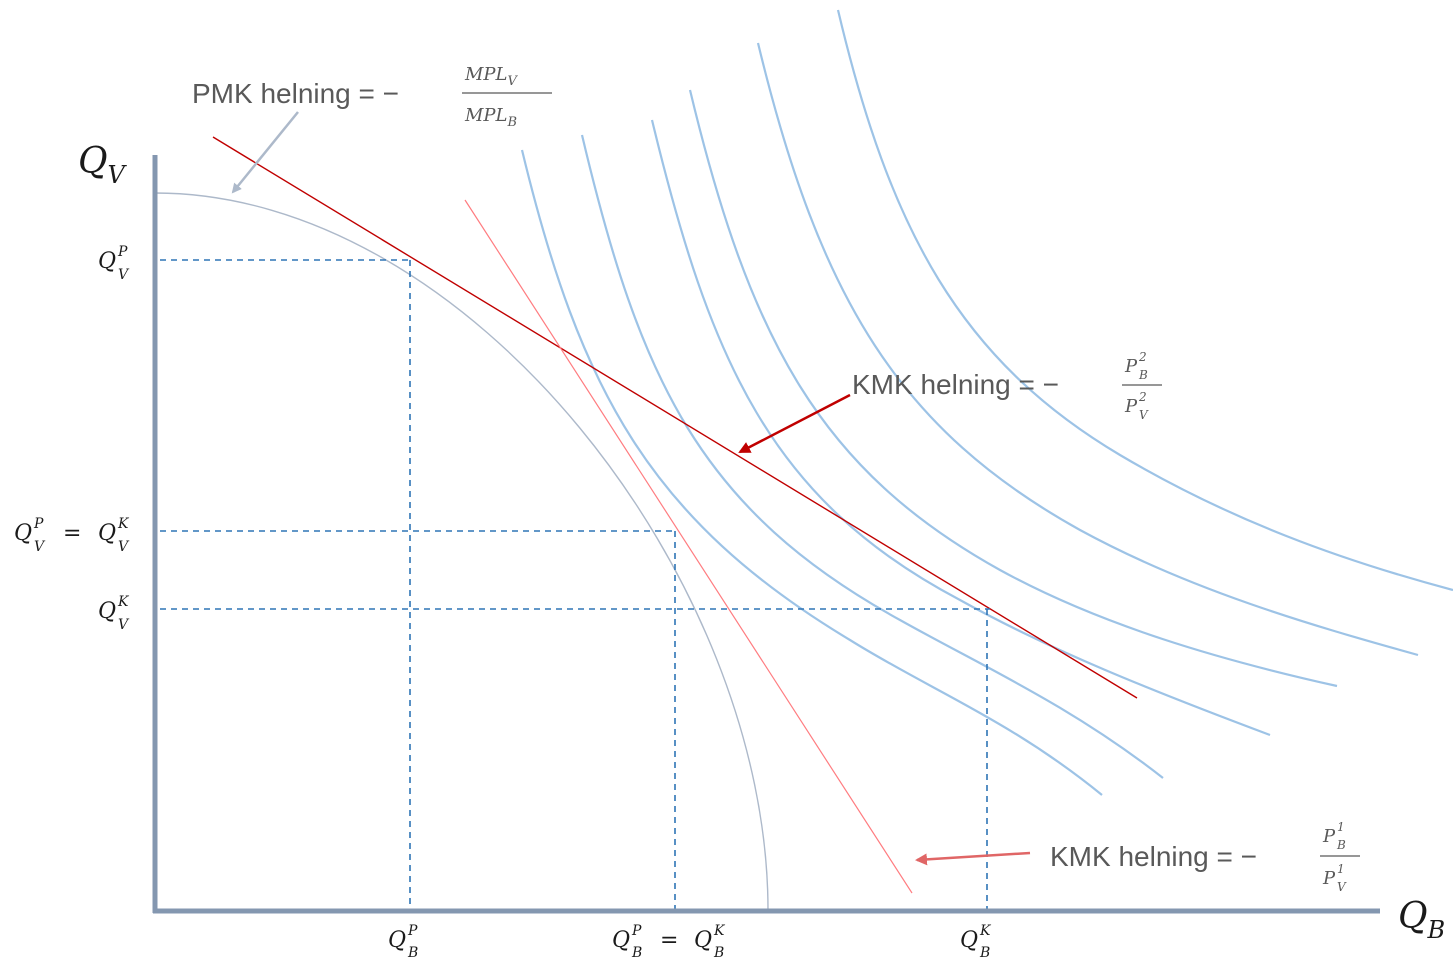 The width and height of the screenshot is (1453, 960). What do you see at coordinates (490, 117) in the screenshot?
I see `svg-text: MPLB` at bounding box center [490, 117].